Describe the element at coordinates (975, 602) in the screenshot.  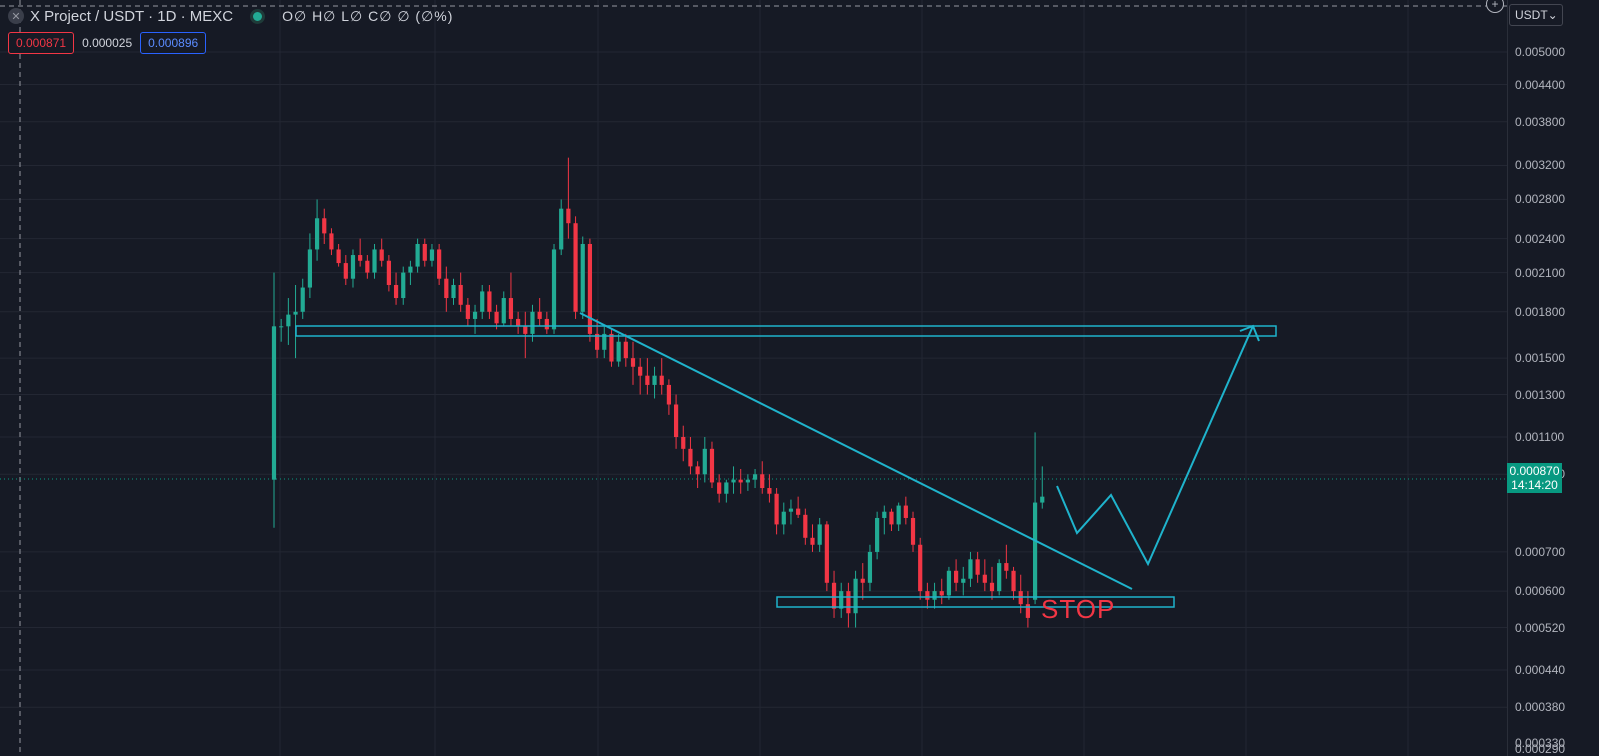
I see `support-zone-rect` at that location.